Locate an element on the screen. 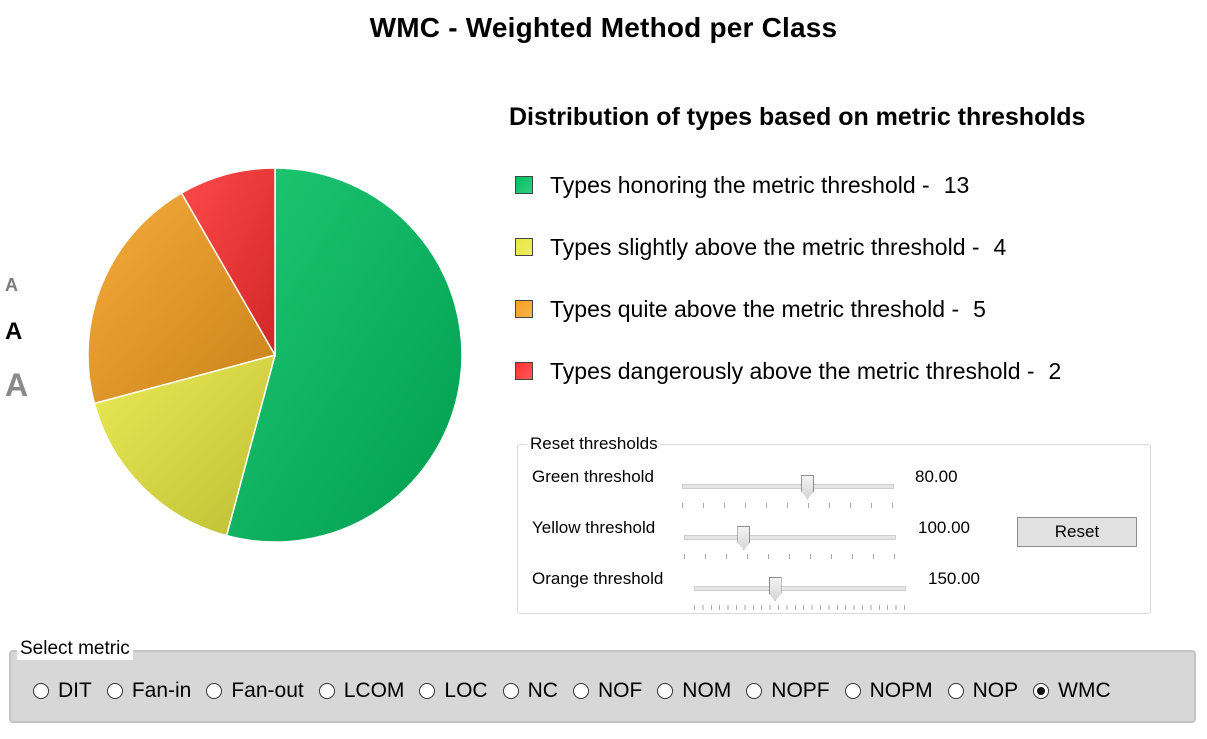 The height and width of the screenshot is (739, 1207). green-threshold-label: Green threshold is located at coordinates (593, 476).